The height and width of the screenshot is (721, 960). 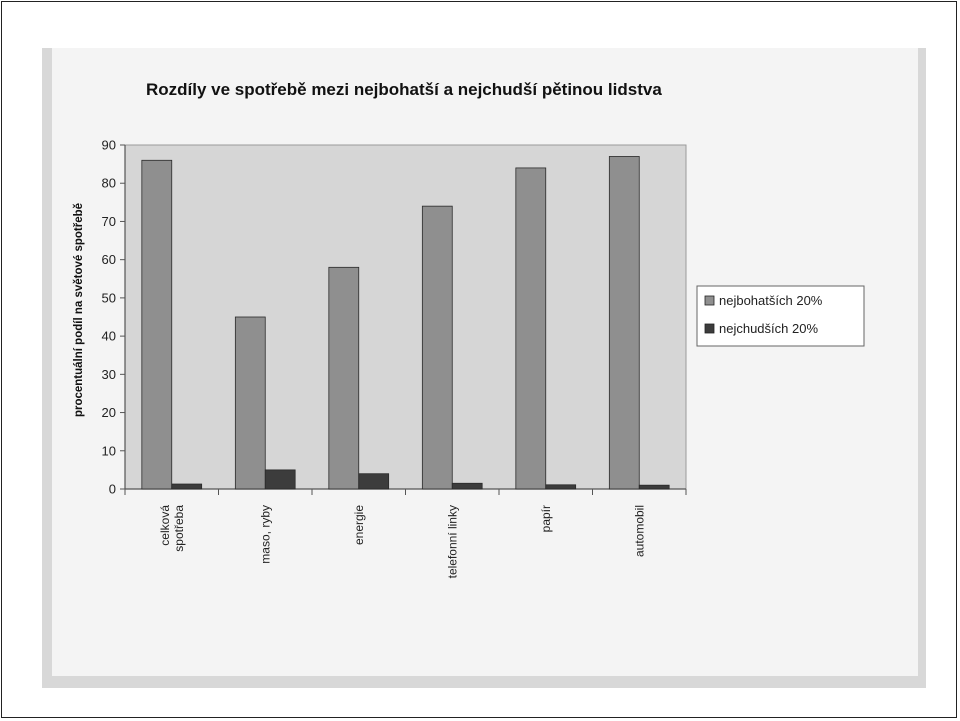 What do you see at coordinates (709, 300) in the screenshot?
I see `legend-swatch-rich` at bounding box center [709, 300].